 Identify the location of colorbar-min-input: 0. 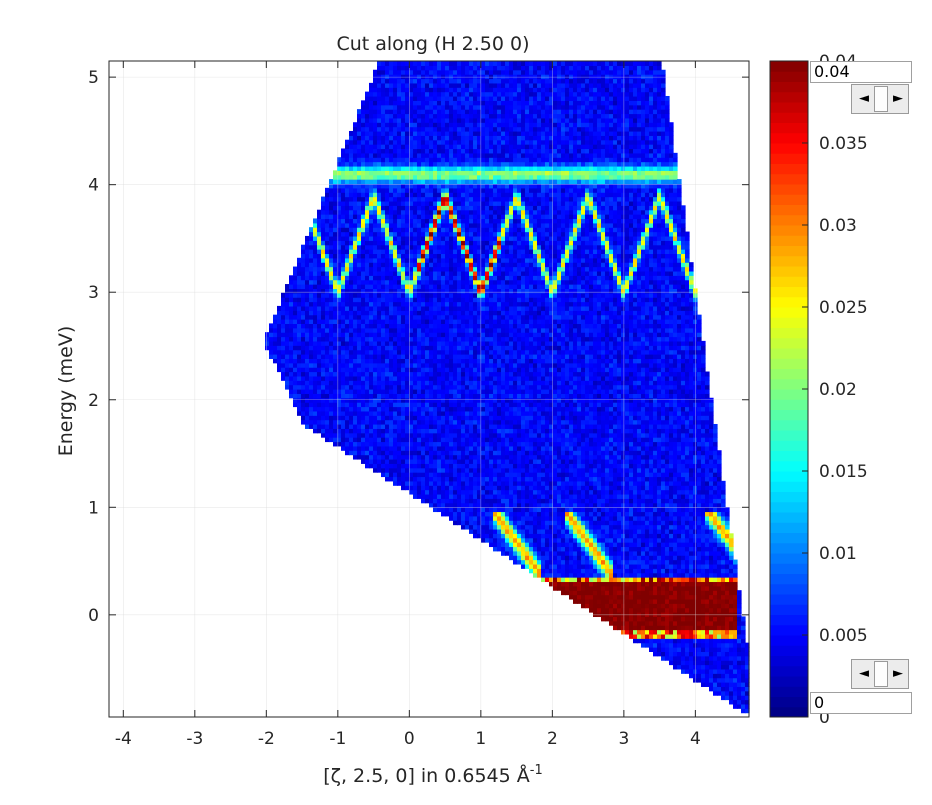
(861, 703).